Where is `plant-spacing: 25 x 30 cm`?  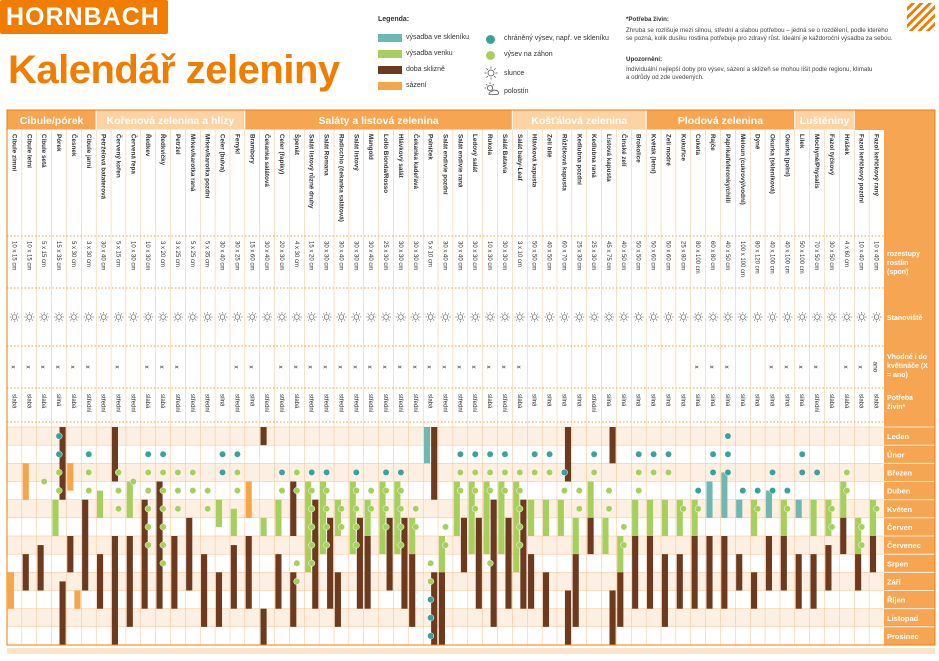
plant-spacing: 25 x 30 cm is located at coordinates (593, 255).